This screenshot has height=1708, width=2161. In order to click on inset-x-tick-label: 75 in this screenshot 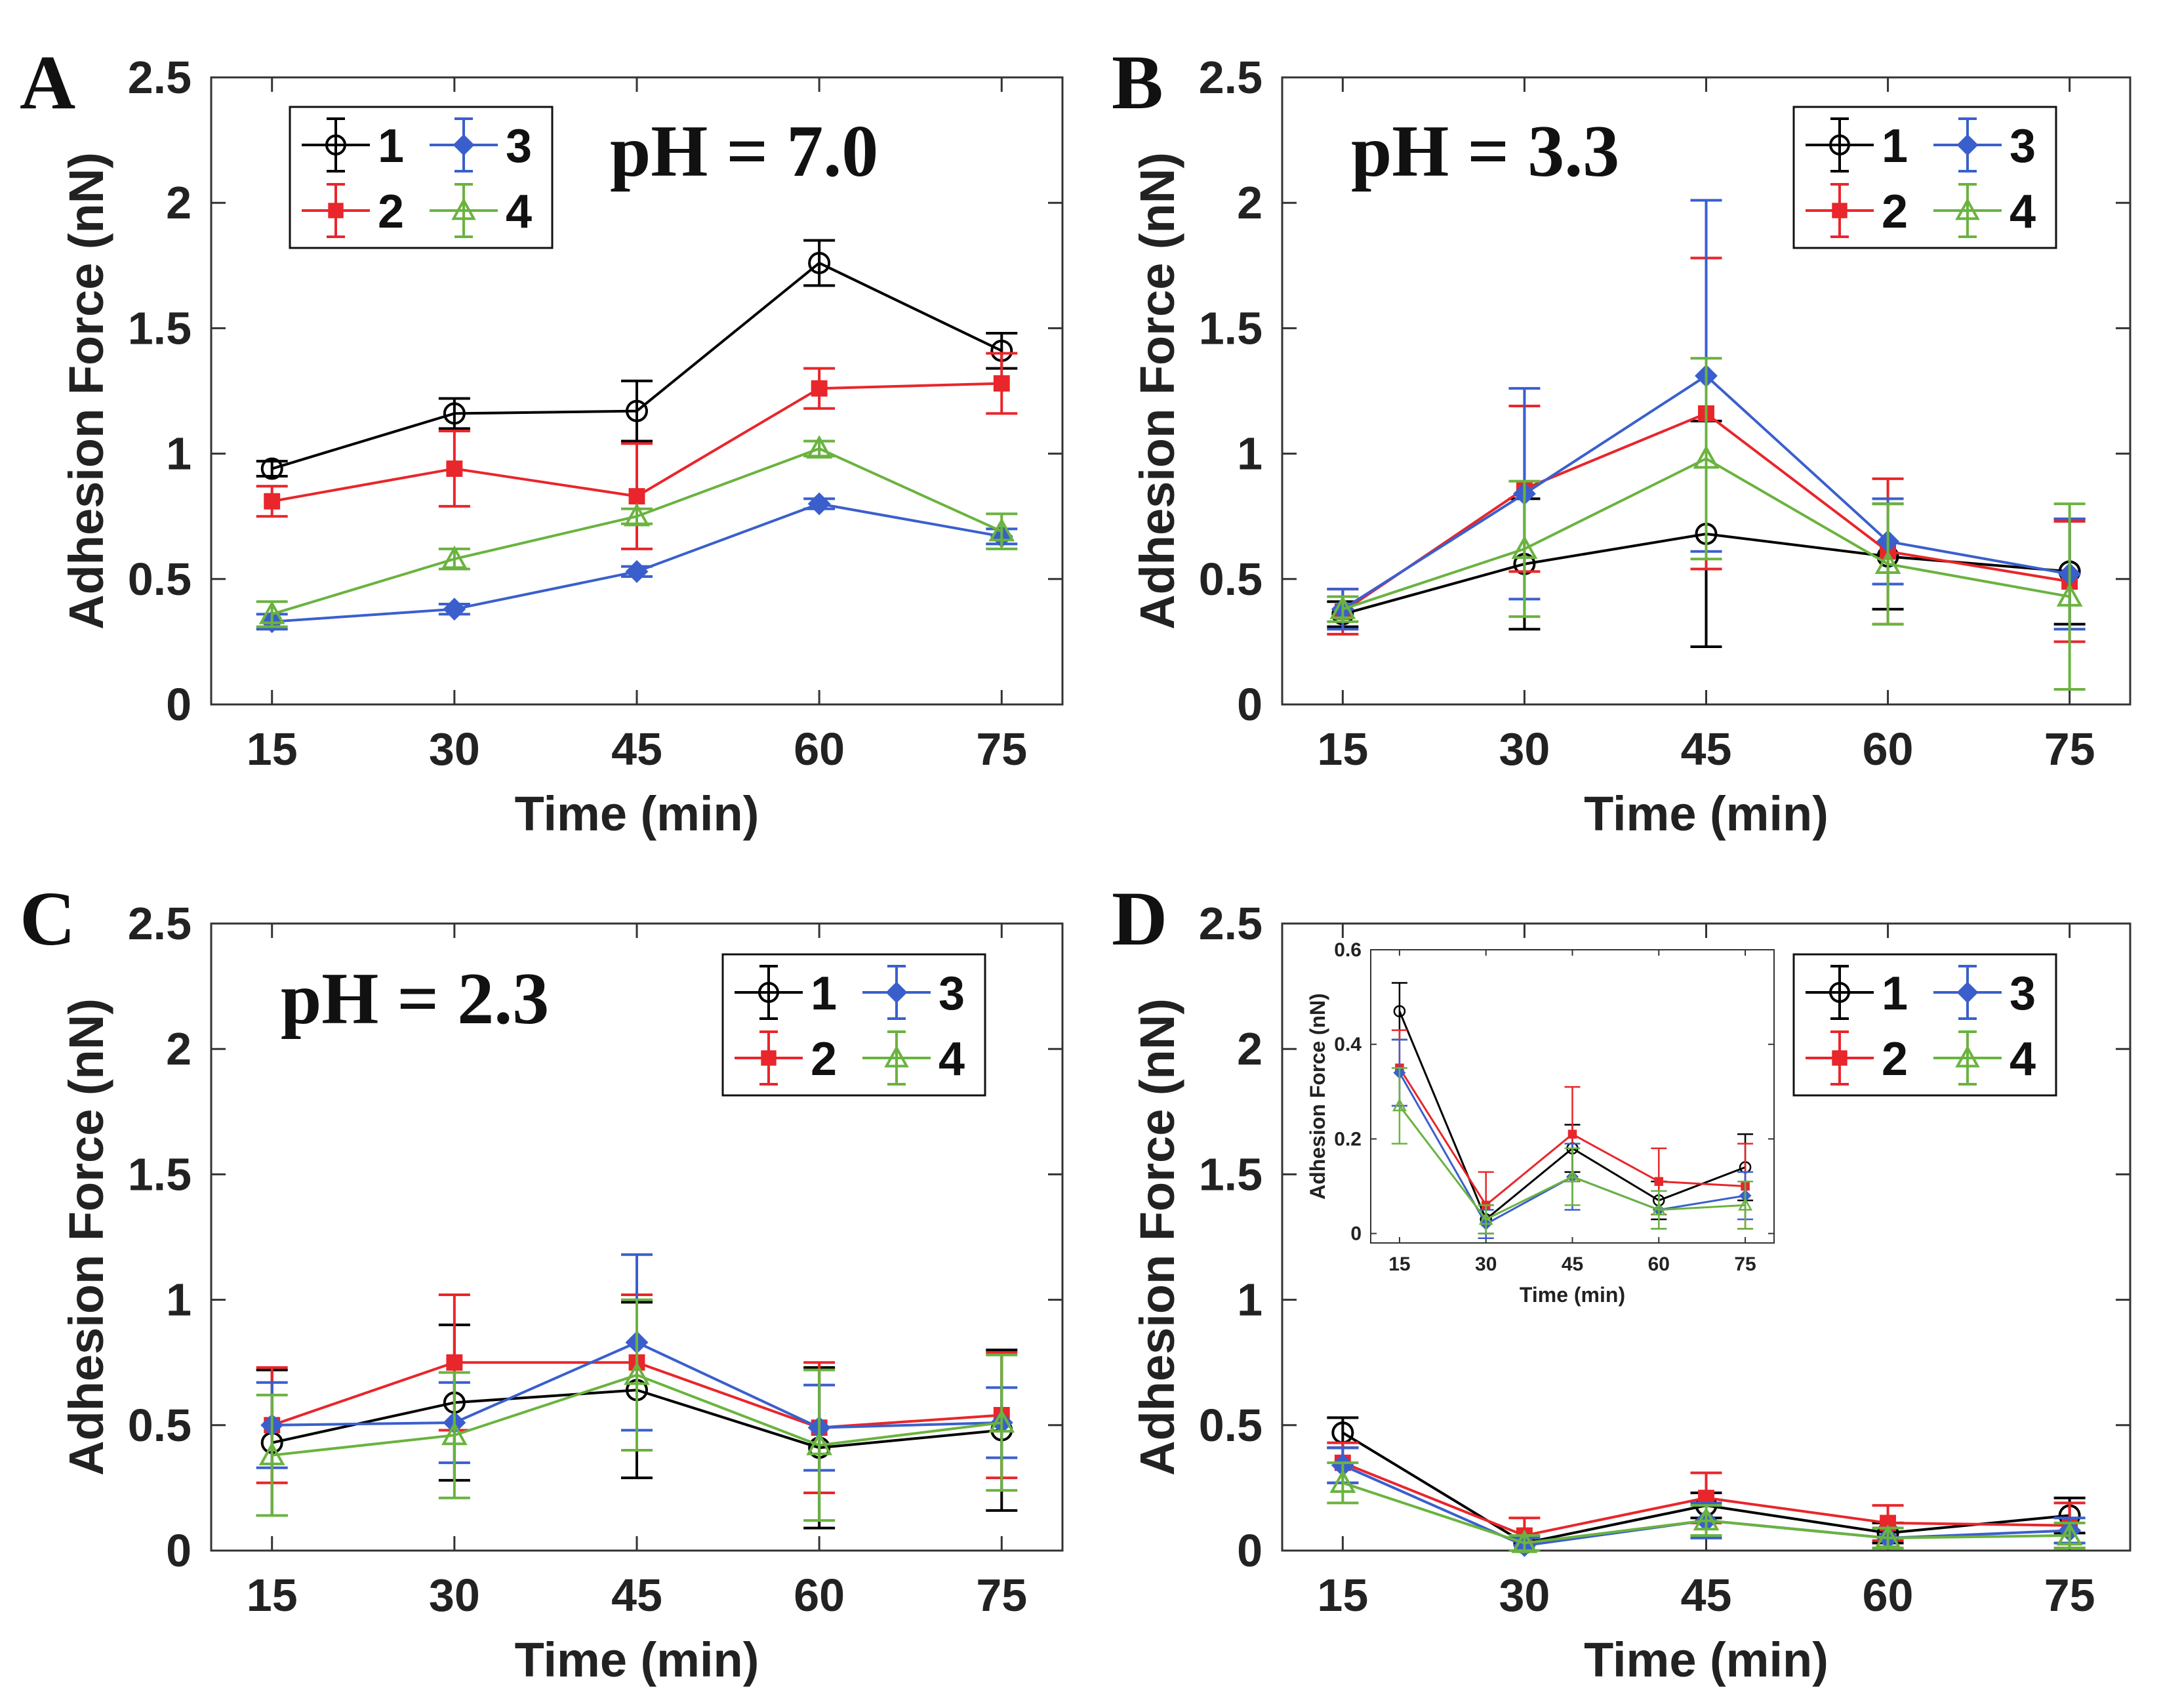, I will do `click(1745, 1264)`.